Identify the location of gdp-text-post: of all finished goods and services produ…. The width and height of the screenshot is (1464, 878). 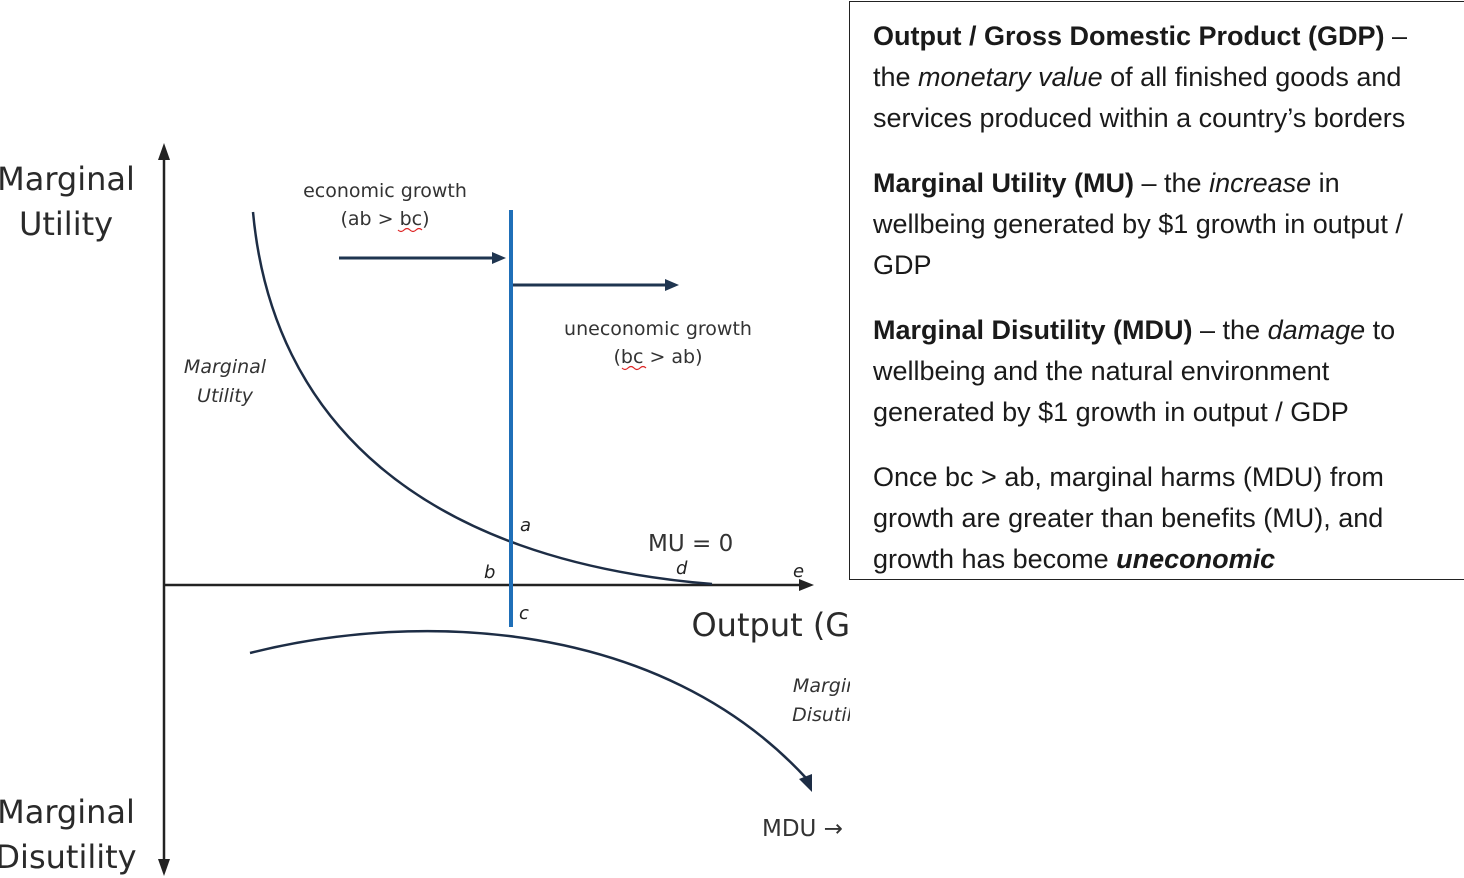
(1139, 97).